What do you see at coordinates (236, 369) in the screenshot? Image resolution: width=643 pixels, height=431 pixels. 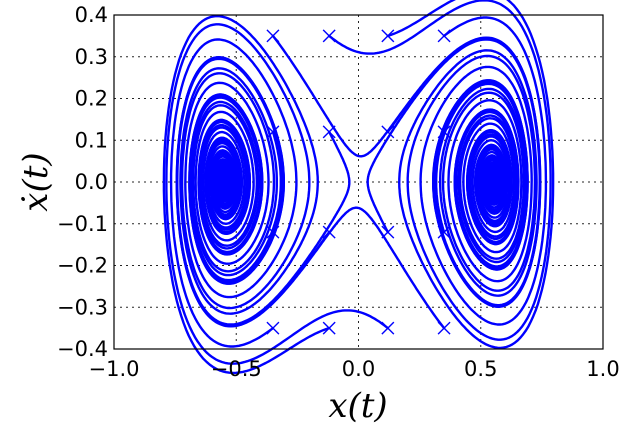 I see `x-tick-label: −0.5` at bounding box center [236, 369].